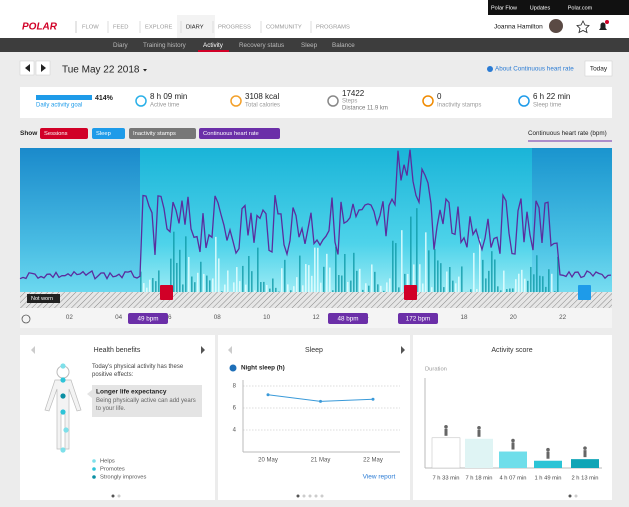  I want to click on today-button, so click(598, 68).